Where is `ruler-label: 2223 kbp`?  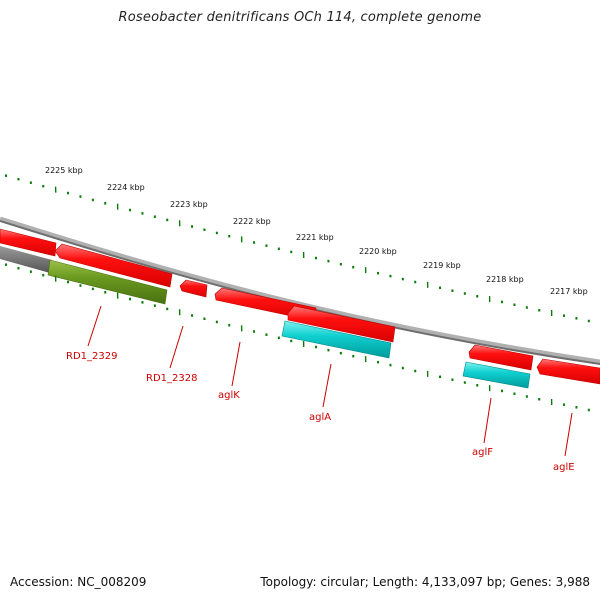 ruler-label: 2223 kbp is located at coordinates (189, 204).